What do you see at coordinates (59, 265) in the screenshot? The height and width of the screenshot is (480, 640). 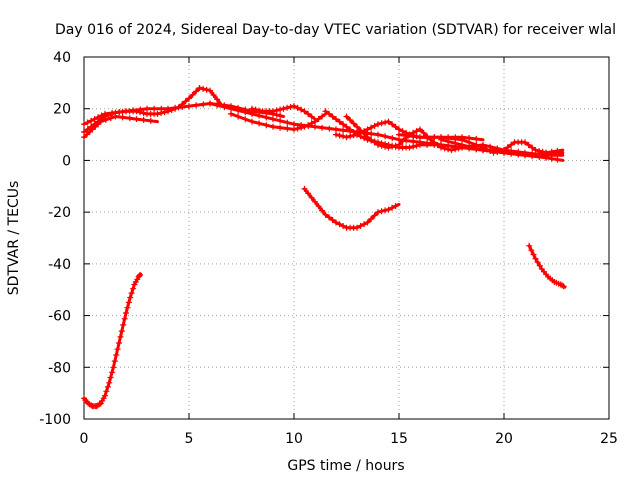 I see `y-tick-label: -40` at bounding box center [59, 265].